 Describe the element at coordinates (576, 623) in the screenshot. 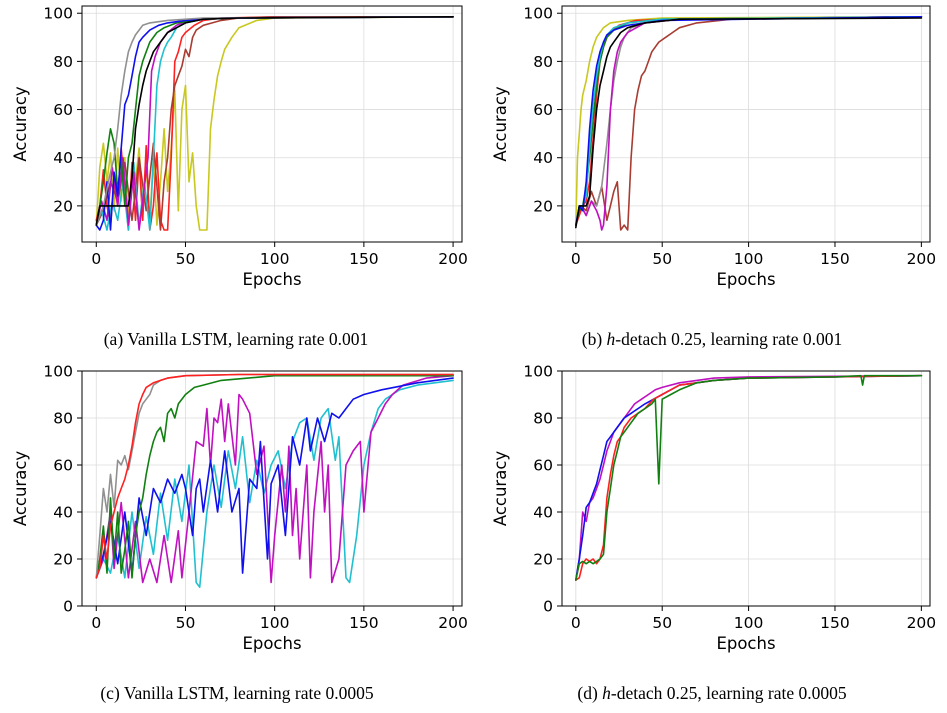

I see `panel-d-xtick-label-0: 0` at that location.